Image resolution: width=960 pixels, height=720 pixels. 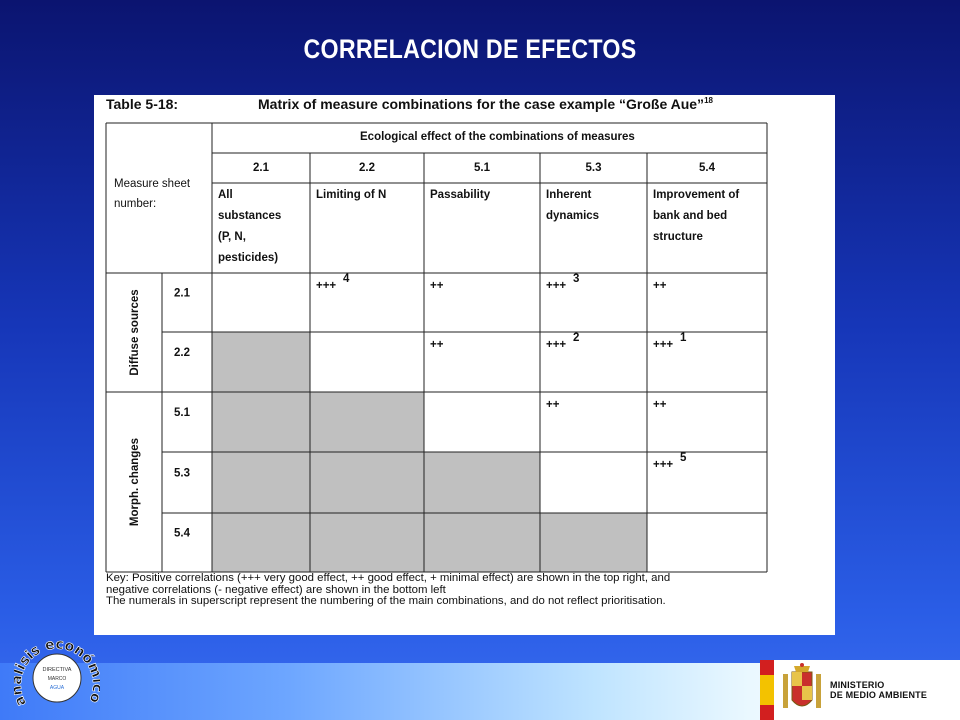 What do you see at coordinates (707, 168) in the screenshot?
I see `column-code: 5.4` at bounding box center [707, 168].